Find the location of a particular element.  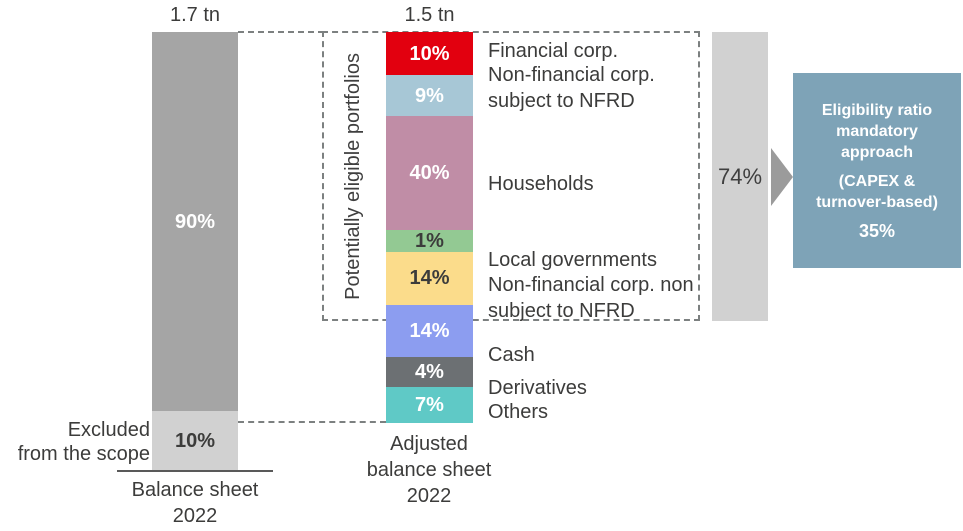

balance-sheet-bar: 90% 10% is located at coordinates (195, 251).